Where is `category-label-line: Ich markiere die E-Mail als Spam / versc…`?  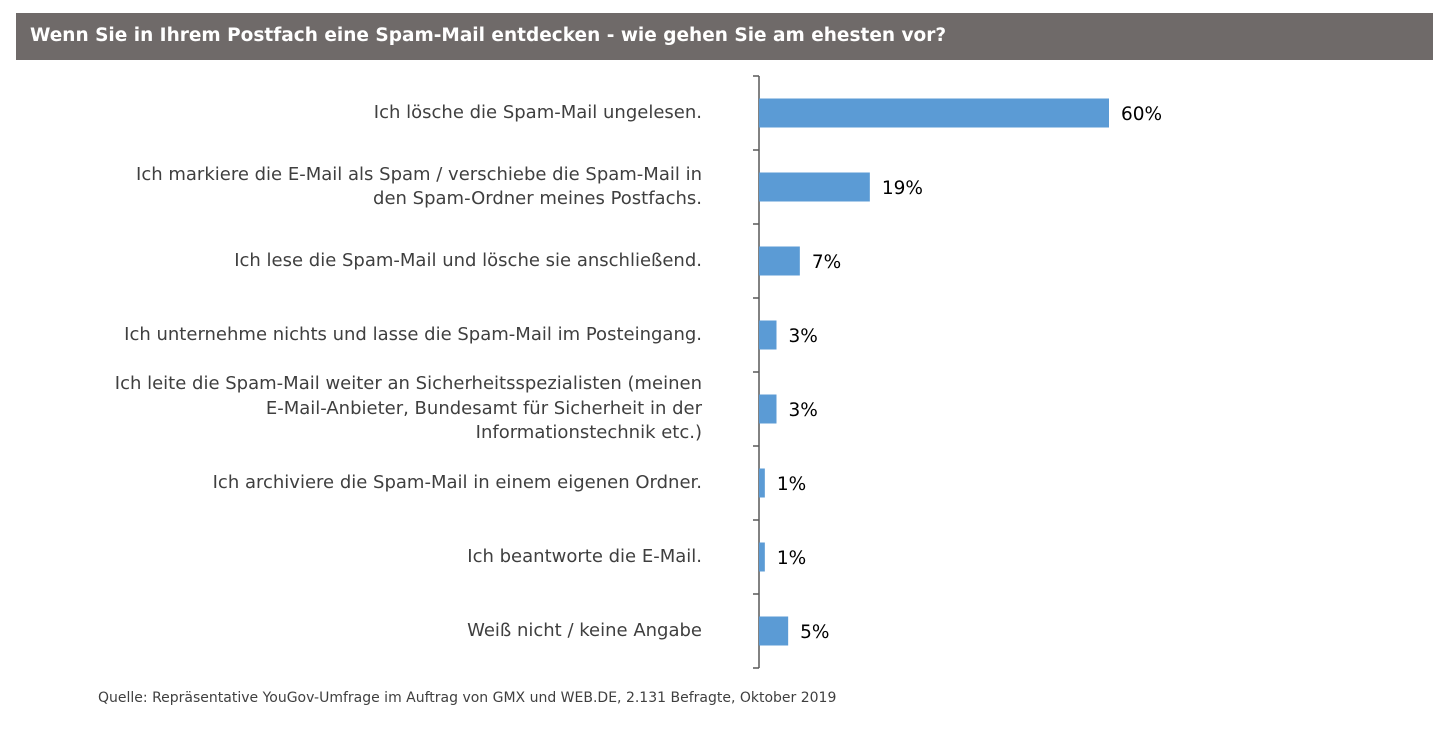
category-label-line: Ich markiere die E-Mail als Spam / versc… is located at coordinates (419, 174).